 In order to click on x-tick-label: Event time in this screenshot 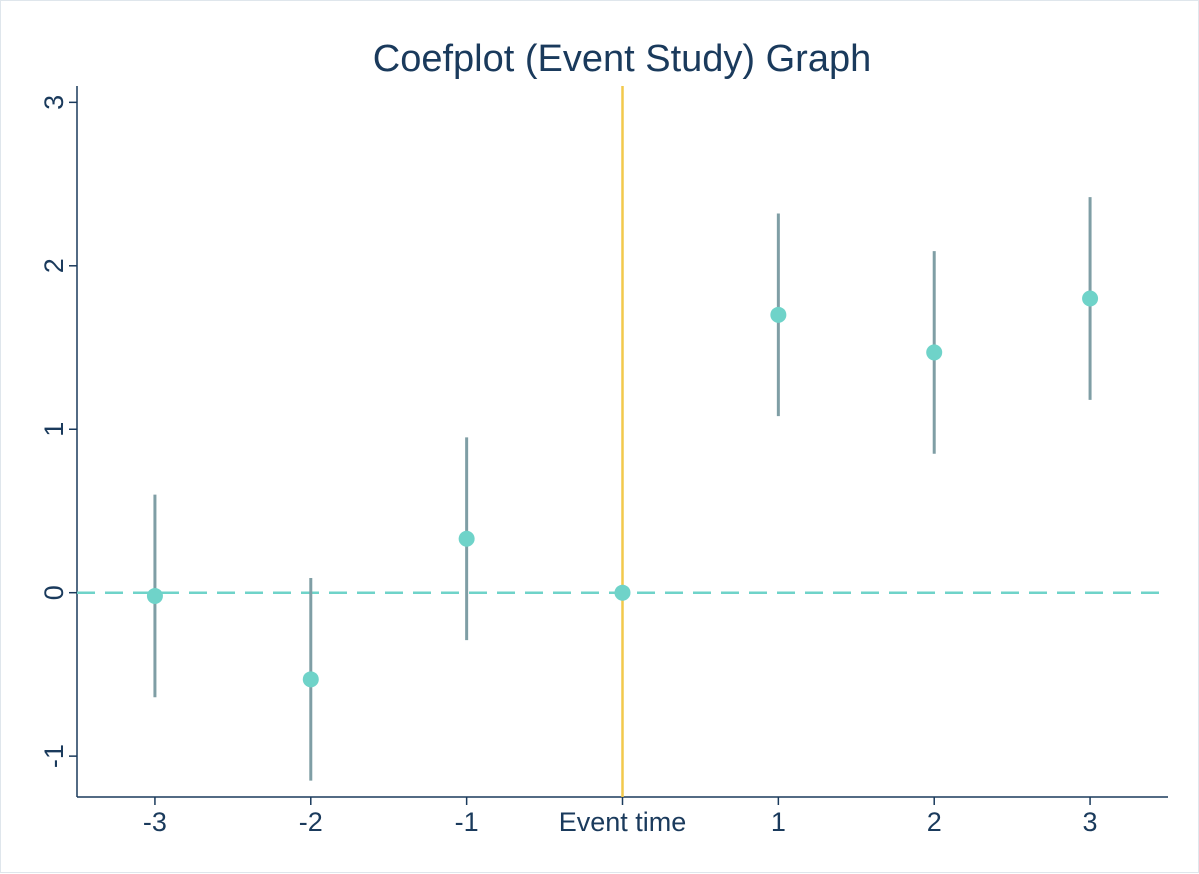, I will do `click(623, 822)`.